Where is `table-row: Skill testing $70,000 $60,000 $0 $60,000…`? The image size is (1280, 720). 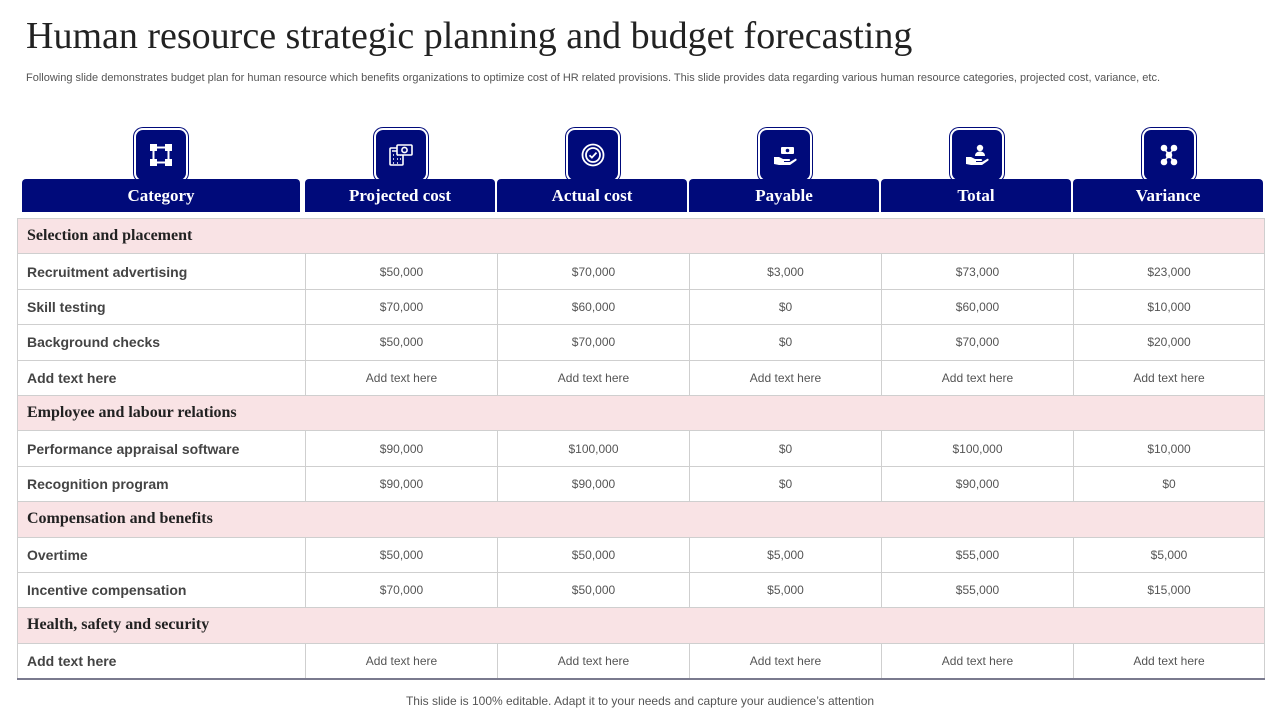 table-row: Skill testing $70,000 $60,000 $0 $60,000… is located at coordinates (641, 307).